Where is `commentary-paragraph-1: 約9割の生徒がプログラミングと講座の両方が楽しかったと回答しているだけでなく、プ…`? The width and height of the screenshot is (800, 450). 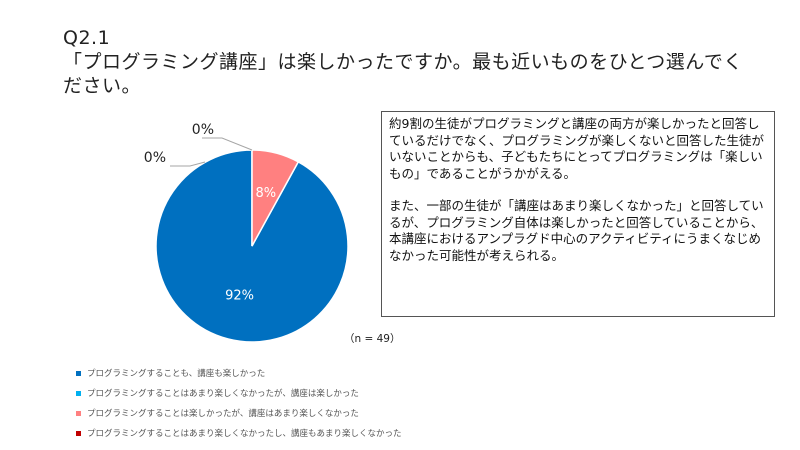
commentary-paragraph-1: 約9割の生徒がプログラミングと講座の両方が楽しかったと回答しているだけでなく、プ… is located at coordinates (577, 148).